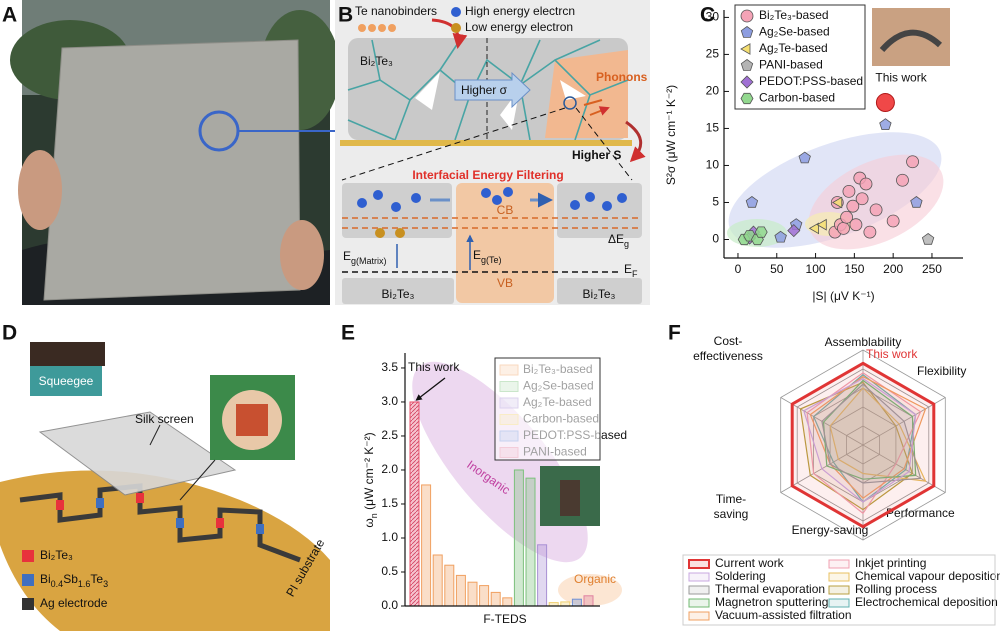  What do you see at coordinates (590, 590) in the screenshot?
I see `region` at bounding box center [590, 590].